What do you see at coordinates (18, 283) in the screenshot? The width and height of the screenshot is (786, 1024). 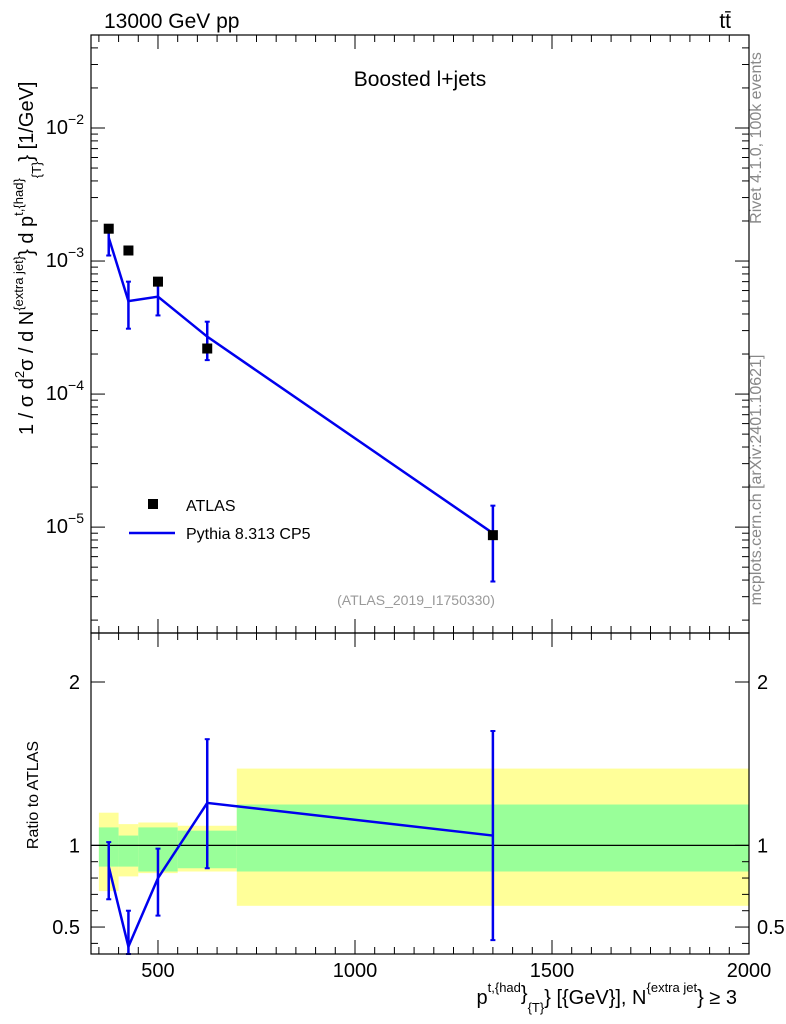 I see `ylabel-sup-extra: {extra jet}` at bounding box center [18, 283].